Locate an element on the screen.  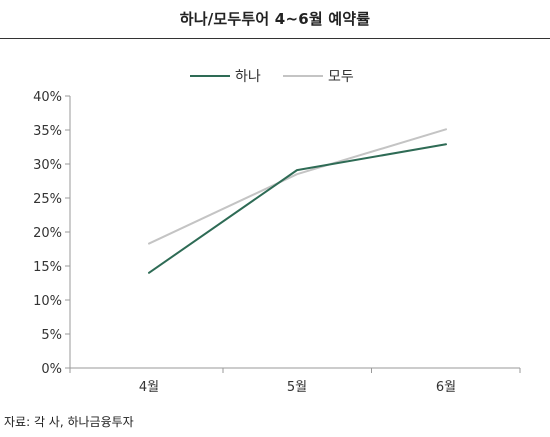
y-tick-label: 15% is located at coordinates (47, 267).